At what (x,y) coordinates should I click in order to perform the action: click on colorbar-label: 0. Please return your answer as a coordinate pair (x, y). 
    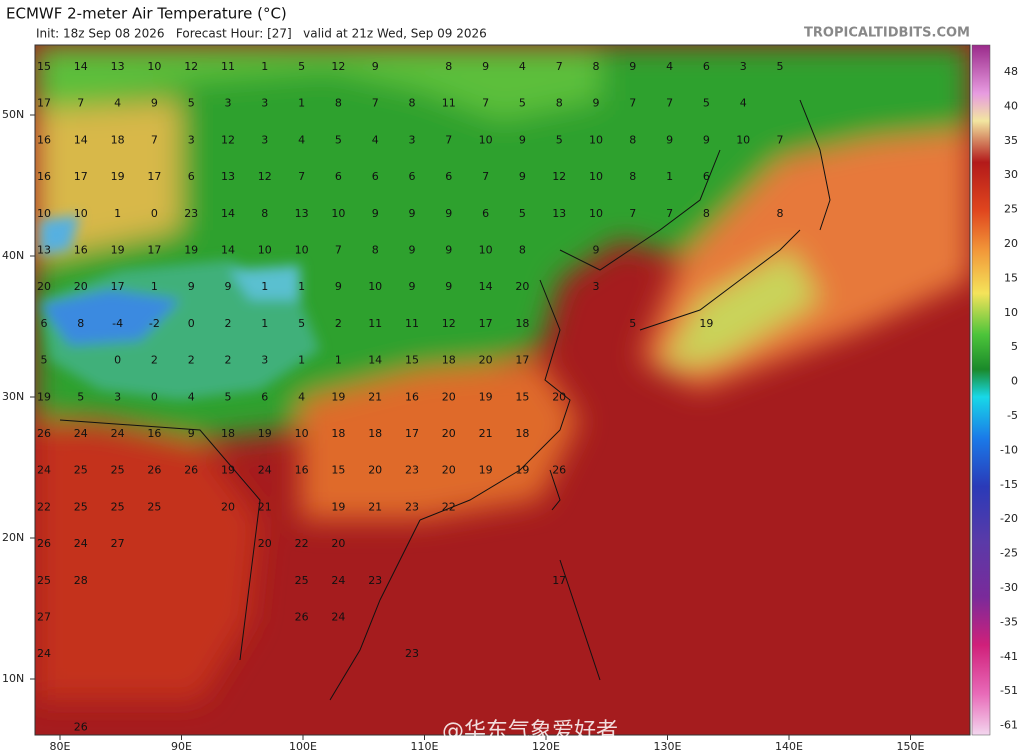
    Looking at the image, I should click on (1014, 381).